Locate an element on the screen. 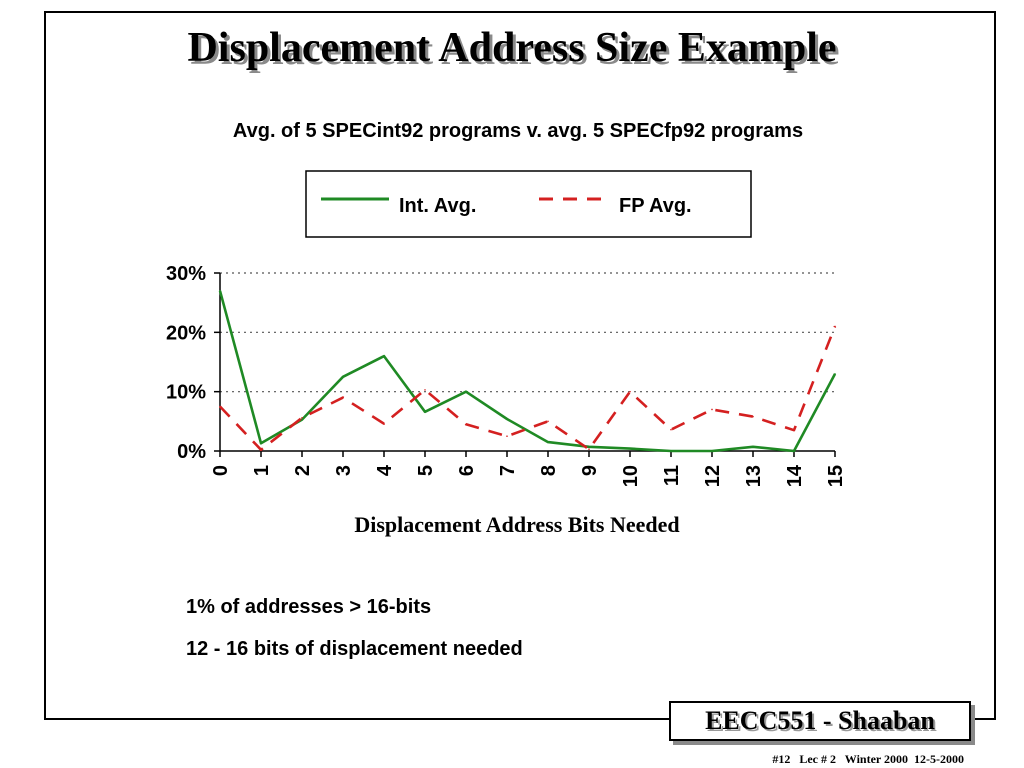 The image size is (1024, 768). x-tick-label: 0 is located at coordinates (221, 470).